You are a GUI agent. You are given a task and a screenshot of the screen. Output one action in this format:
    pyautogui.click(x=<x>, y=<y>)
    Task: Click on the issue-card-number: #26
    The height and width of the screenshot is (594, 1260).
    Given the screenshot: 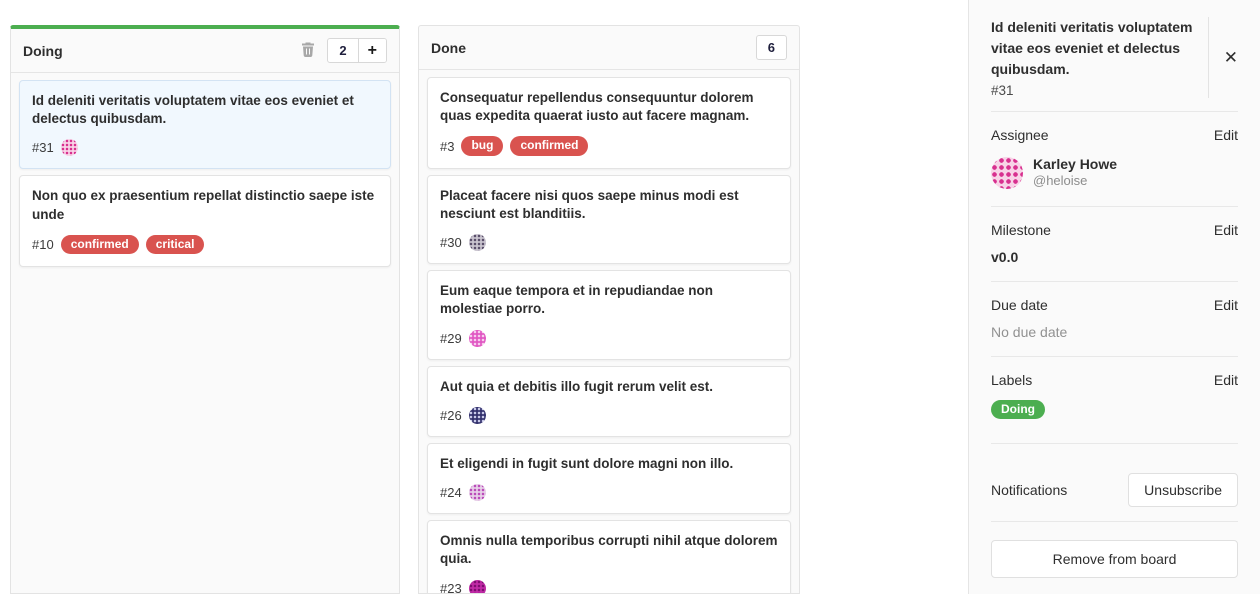 What is the action you would take?
    pyautogui.click(x=451, y=415)
    